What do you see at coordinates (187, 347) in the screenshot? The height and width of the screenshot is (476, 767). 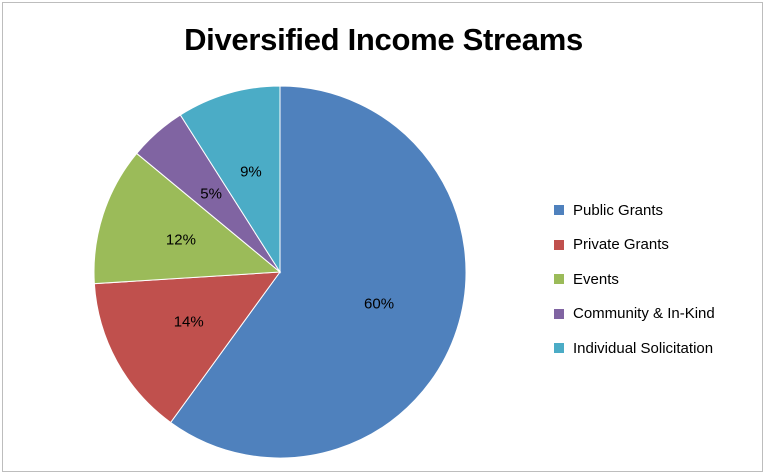 I see `pie-slice-private-grants` at bounding box center [187, 347].